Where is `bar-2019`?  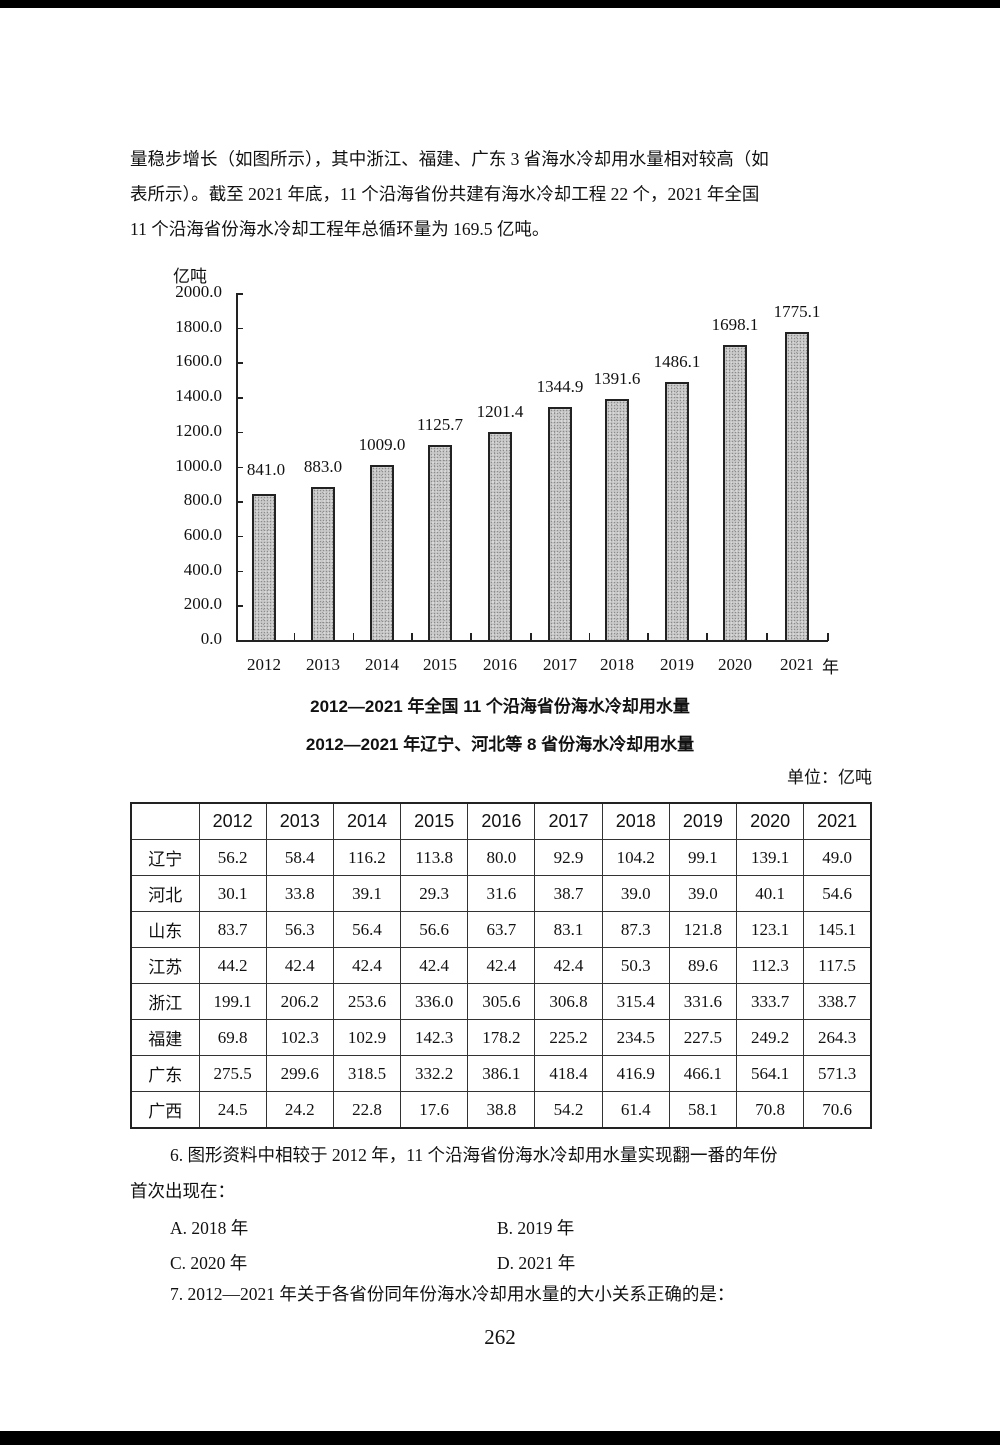 bar-2019 is located at coordinates (677, 511).